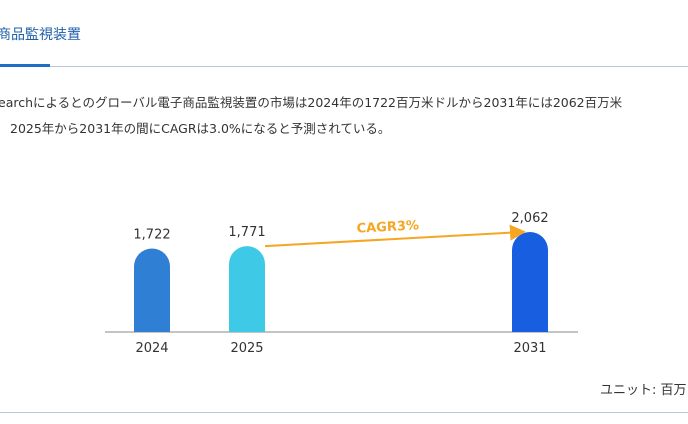 The image size is (688, 424). Describe the element at coordinates (246, 232) in the screenshot. I see `value-label: 1,771` at that location.